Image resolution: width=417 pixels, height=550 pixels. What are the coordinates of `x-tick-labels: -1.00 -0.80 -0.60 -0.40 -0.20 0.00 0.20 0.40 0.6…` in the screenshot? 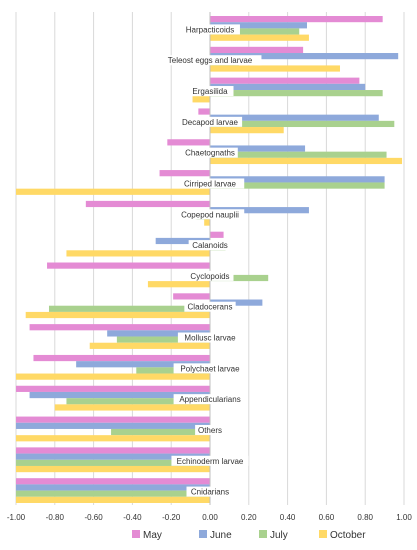 It's located at (209, 517).